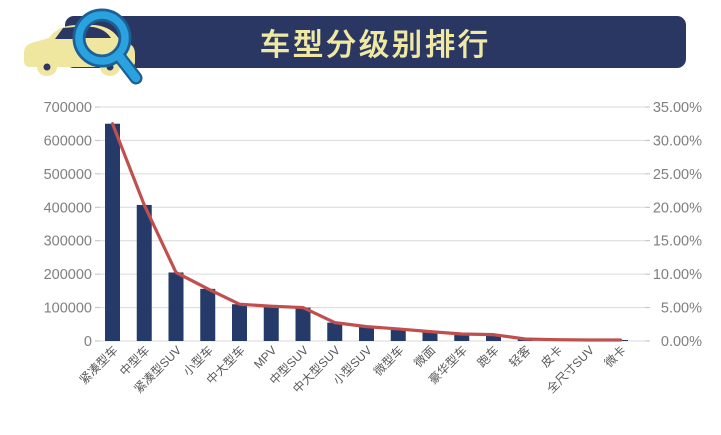 This screenshot has width=721, height=435. I want to click on right-axis-label: 0.00%, so click(681, 342).